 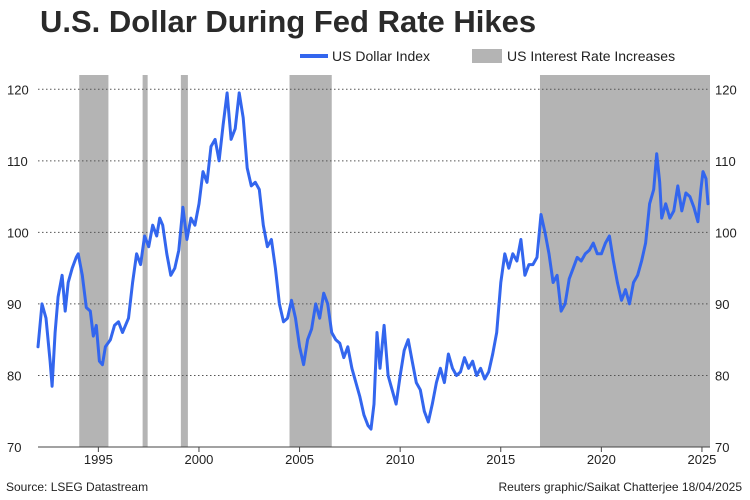 What do you see at coordinates (725, 161) in the screenshot?
I see `y-tick-right-110: 110` at bounding box center [725, 161].